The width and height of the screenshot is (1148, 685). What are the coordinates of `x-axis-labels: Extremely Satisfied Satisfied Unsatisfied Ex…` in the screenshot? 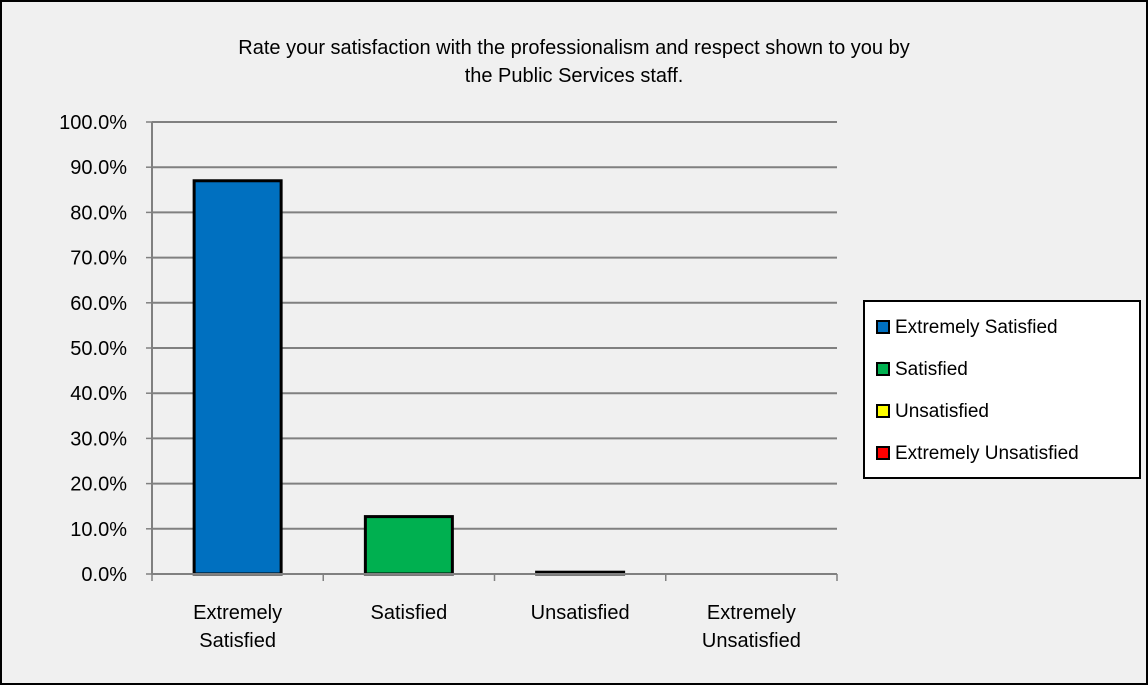 It's located at (497, 627).